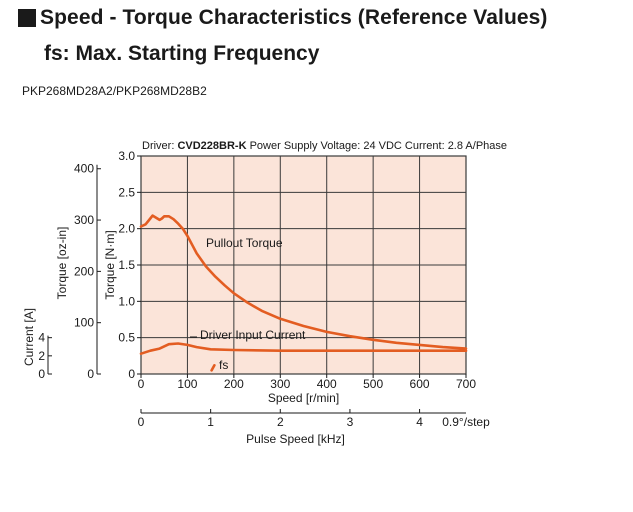 Image resolution: width=633 pixels, height=512 pixels. What do you see at coordinates (84, 271) in the screenshot?
I see `oz-tick-label: 200` at bounding box center [84, 271].